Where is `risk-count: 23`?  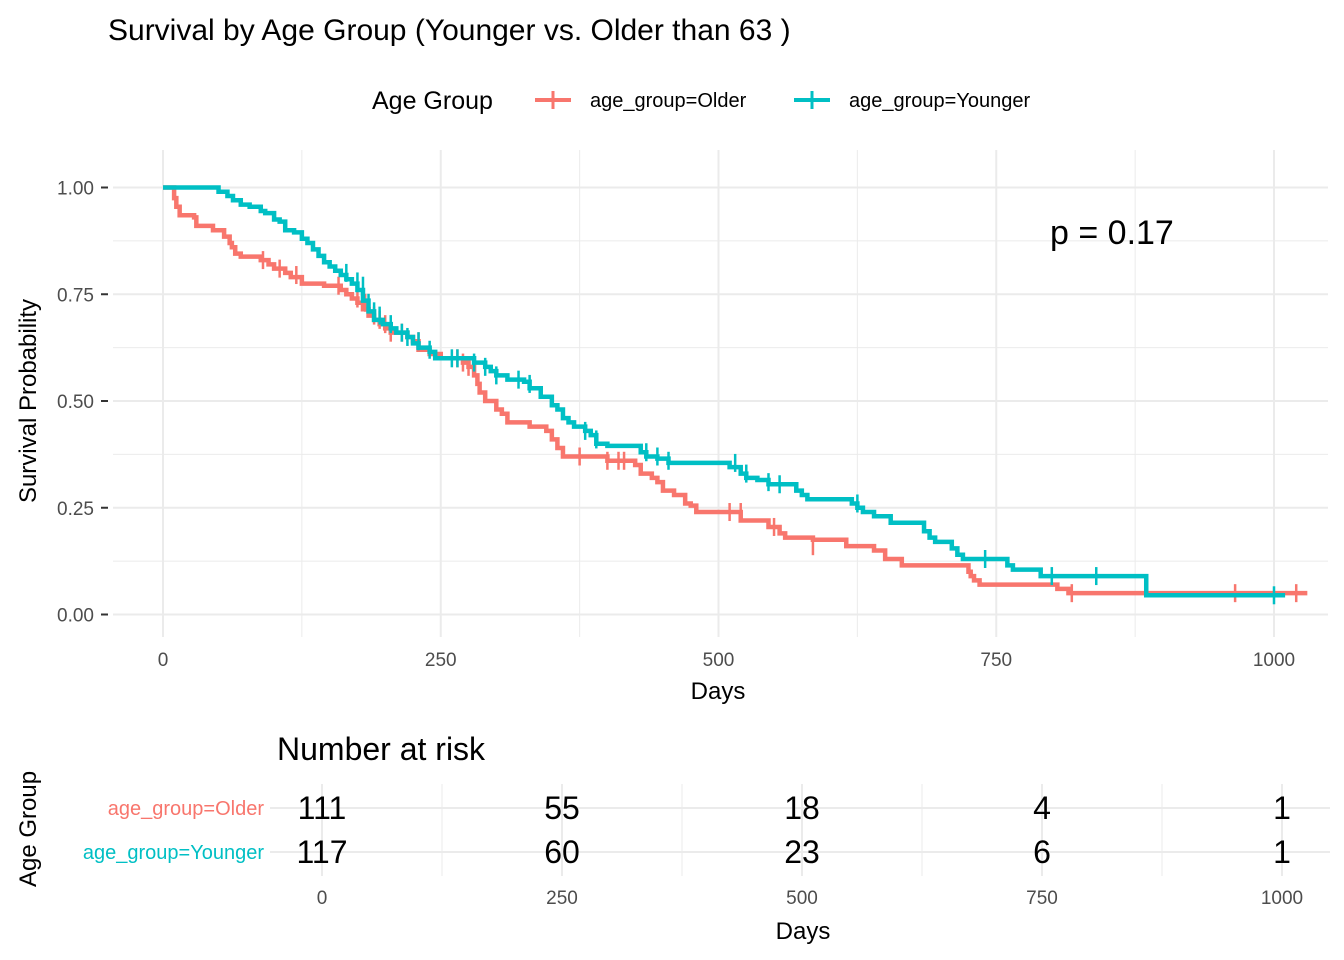
risk-count: 23 is located at coordinates (802, 852).